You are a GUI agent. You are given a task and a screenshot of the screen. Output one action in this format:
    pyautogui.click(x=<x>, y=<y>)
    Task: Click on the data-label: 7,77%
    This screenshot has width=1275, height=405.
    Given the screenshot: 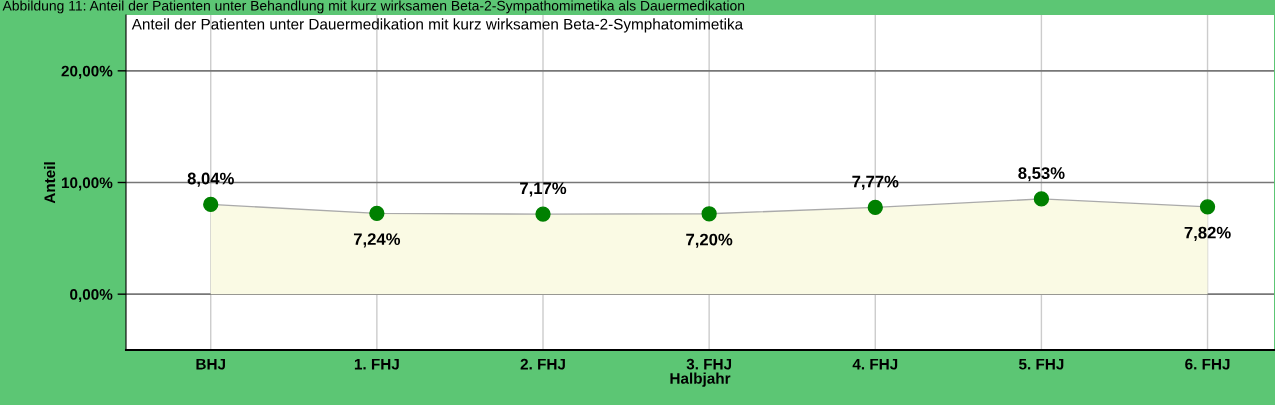 What is the action you would take?
    pyautogui.click(x=875, y=182)
    